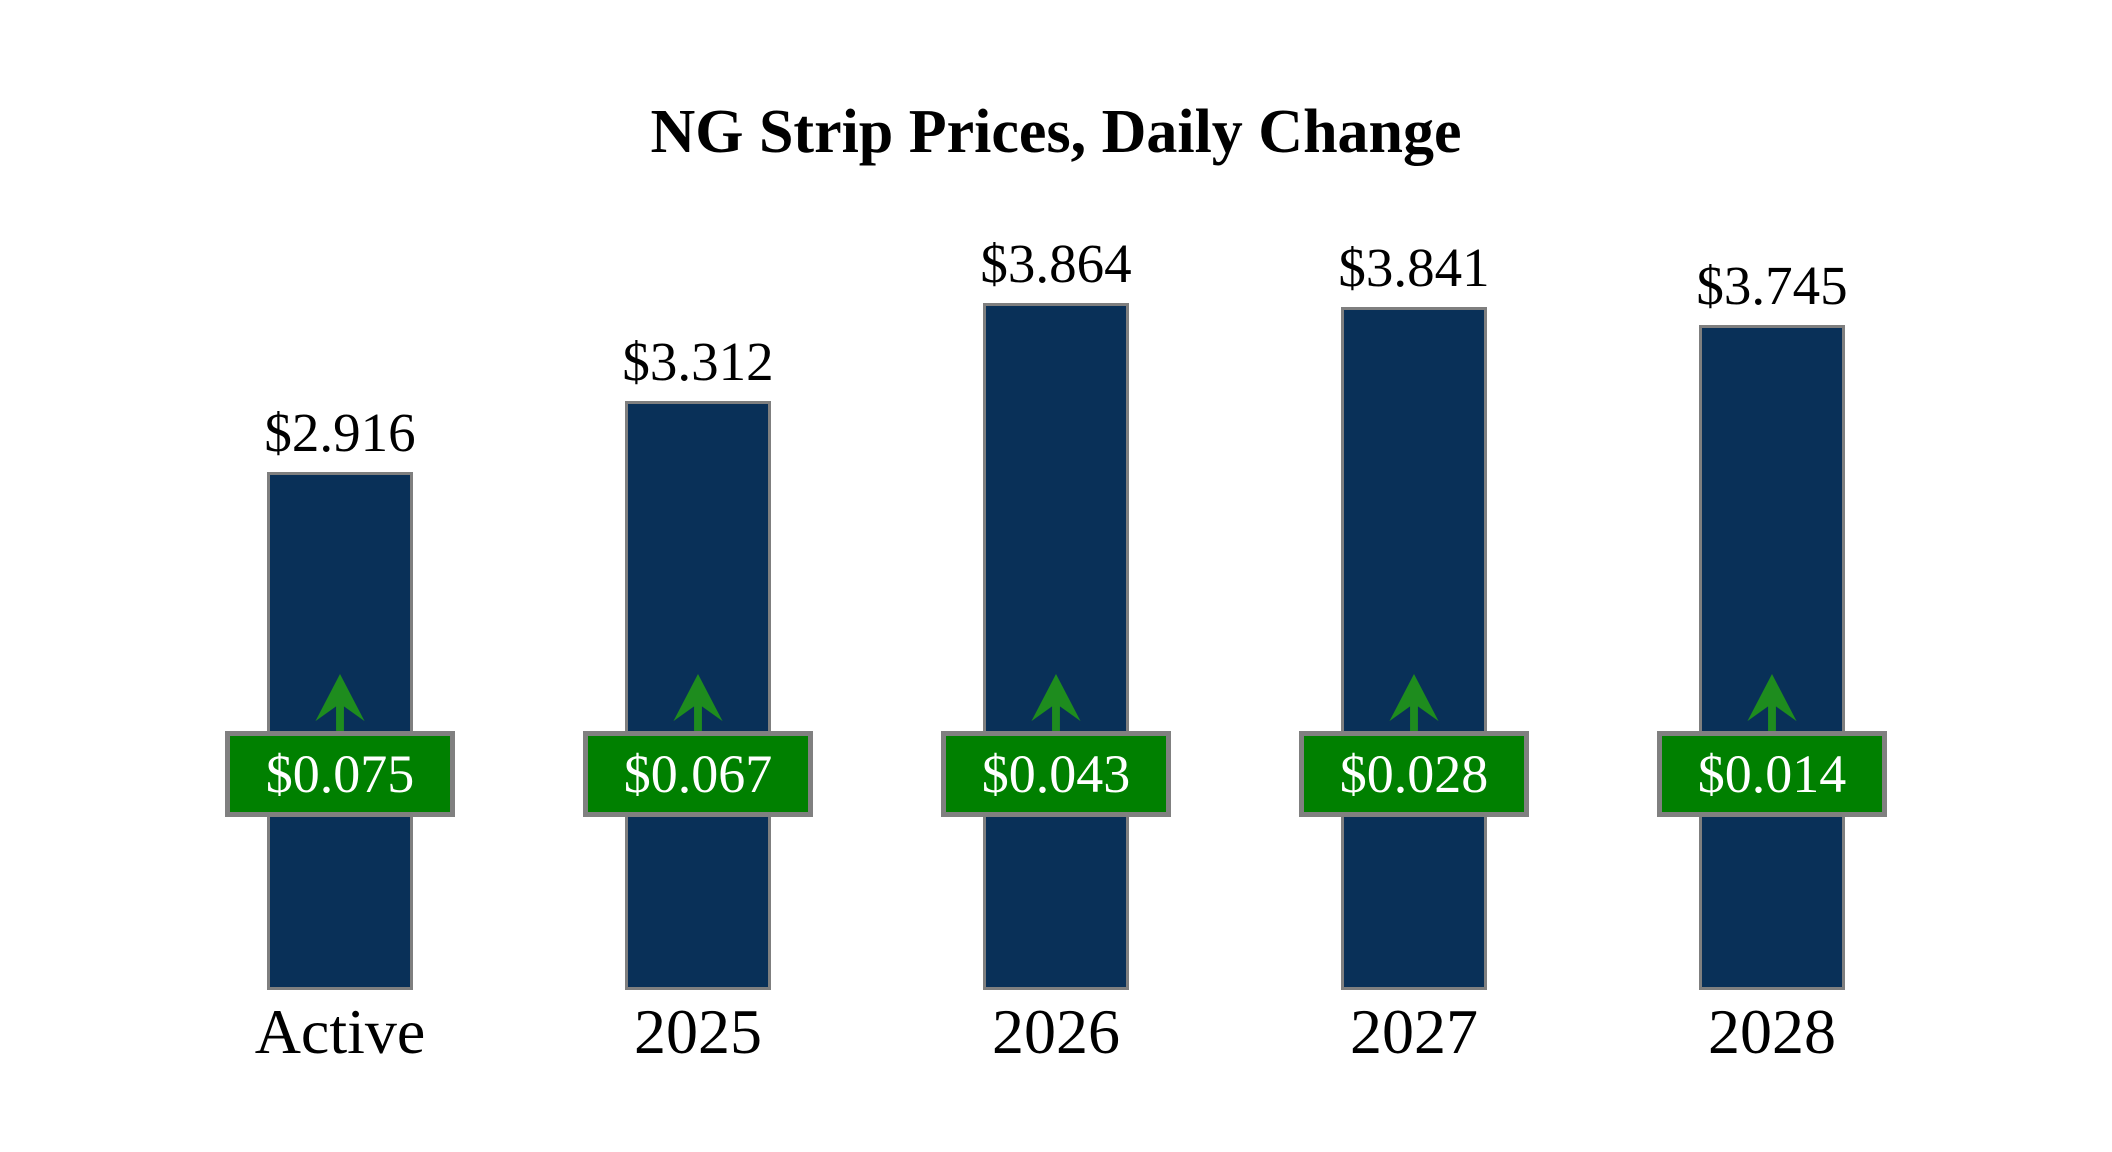  I want to click on daily-change-badge: $0.014, so click(1772, 774).